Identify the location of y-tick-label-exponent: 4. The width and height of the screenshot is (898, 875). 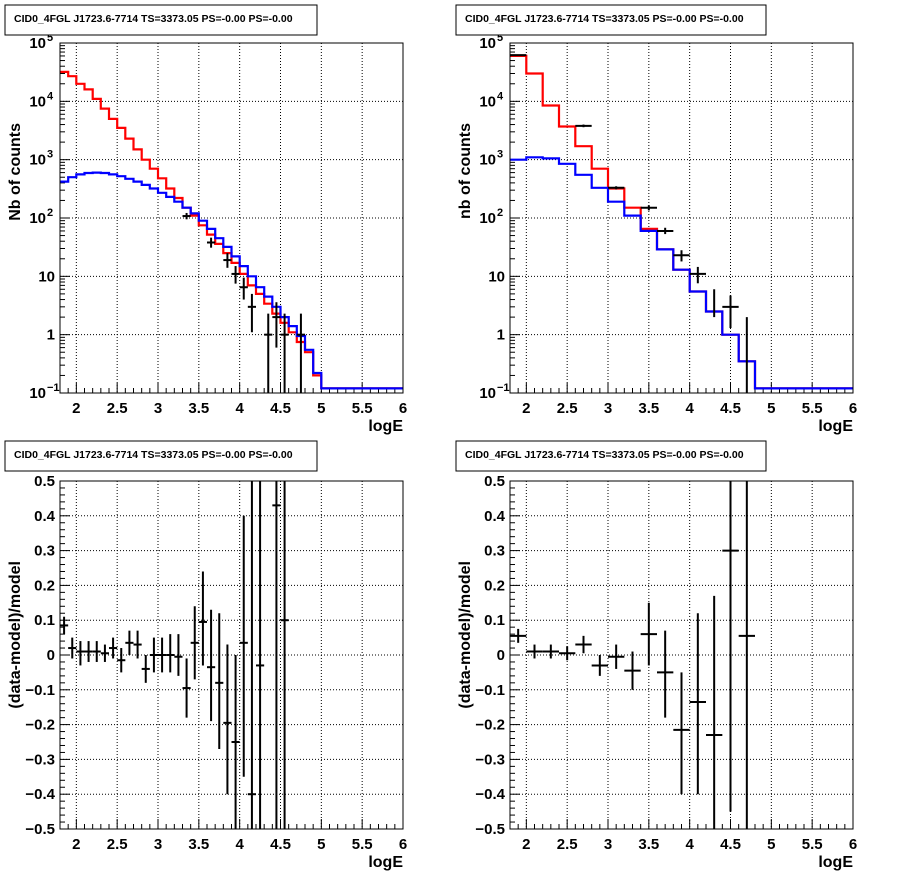
(50, 96).